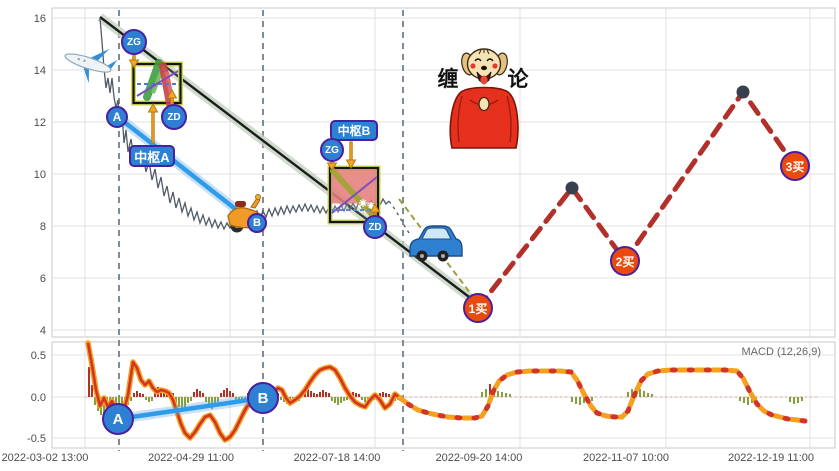  What do you see at coordinates (572, 188) in the screenshot?
I see `zigzag-peak-dot` at bounding box center [572, 188].